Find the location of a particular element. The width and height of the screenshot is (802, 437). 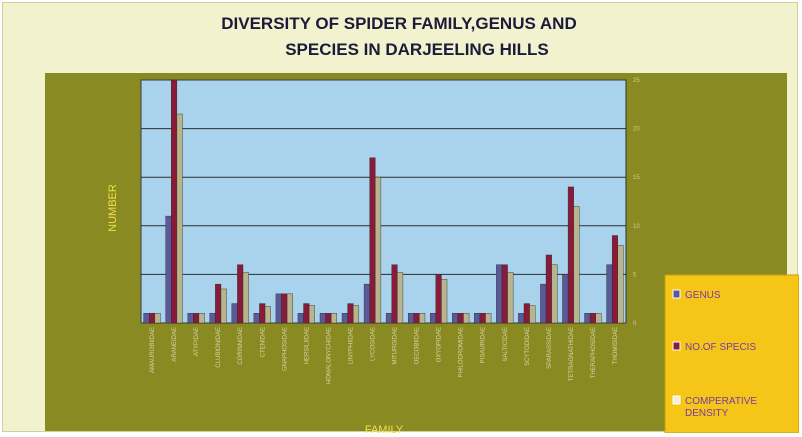

y-tick-label: 5 is located at coordinates (635, 275).